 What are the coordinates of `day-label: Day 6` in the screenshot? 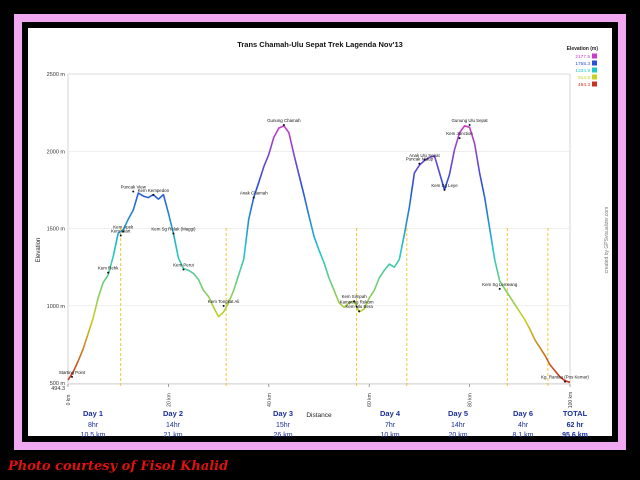 It's located at (523, 413).